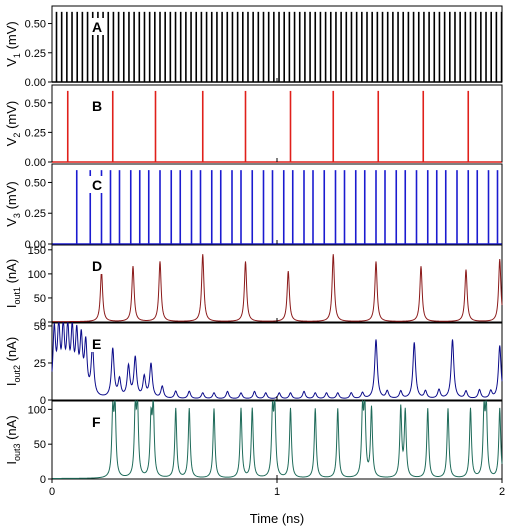 This screenshot has height=528, width=510. Describe the element at coordinates (277, 492) in the screenshot. I see `x-tick-label: 1` at that location.